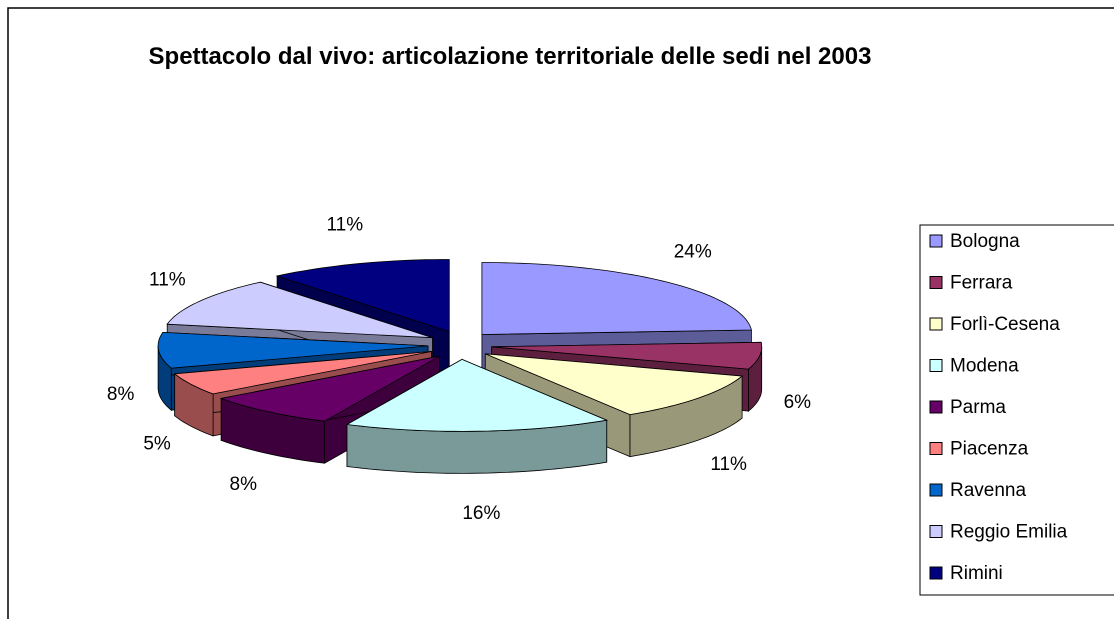  I want to click on legend-label: Reggio Emilia, so click(1009, 532).